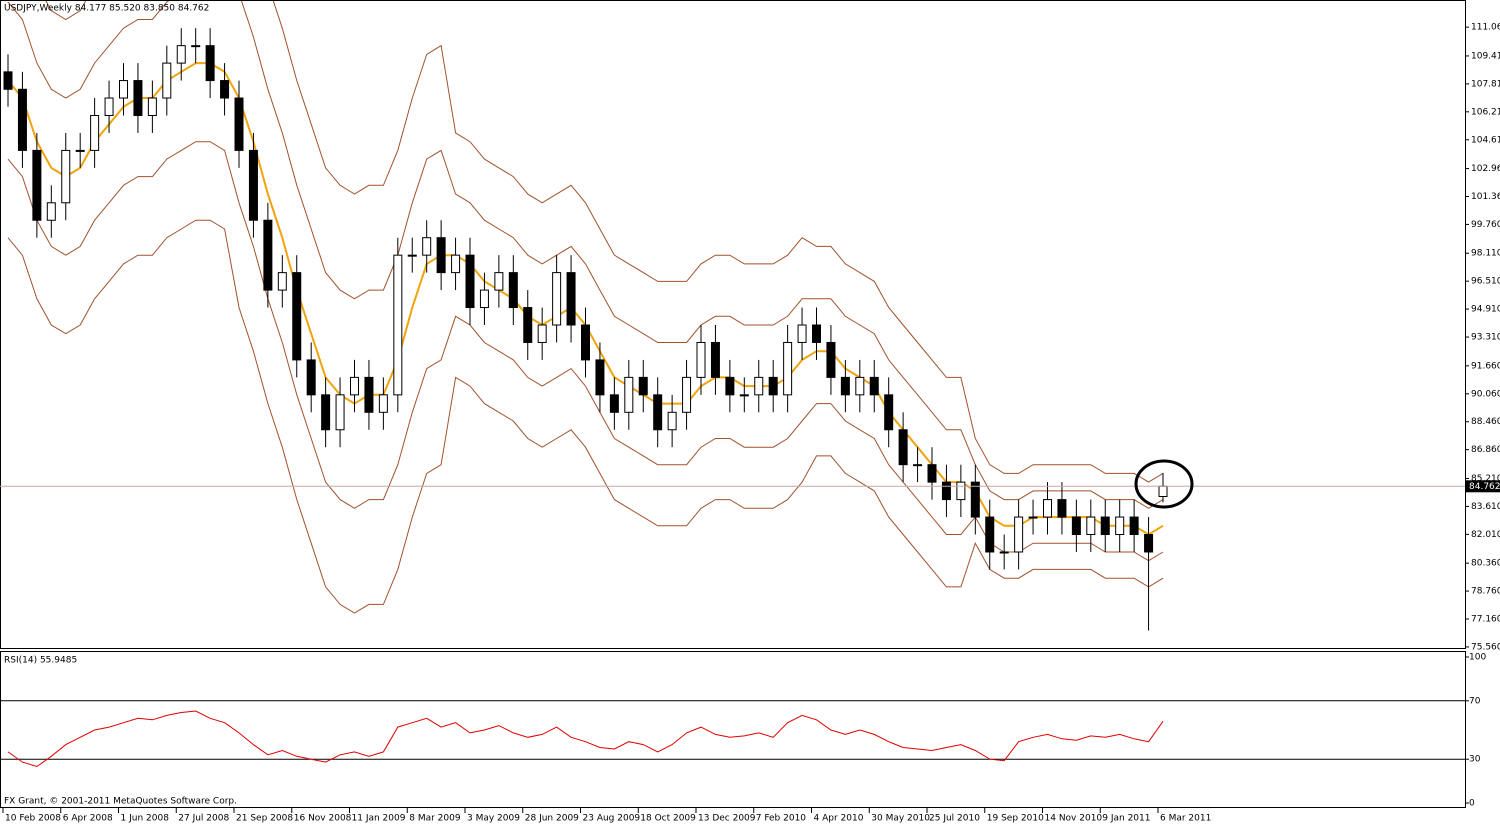 The width and height of the screenshot is (1500, 825). What do you see at coordinates (1485, 169) in the screenshot?
I see `y-tick-label: 102.960` at bounding box center [1485, 169].